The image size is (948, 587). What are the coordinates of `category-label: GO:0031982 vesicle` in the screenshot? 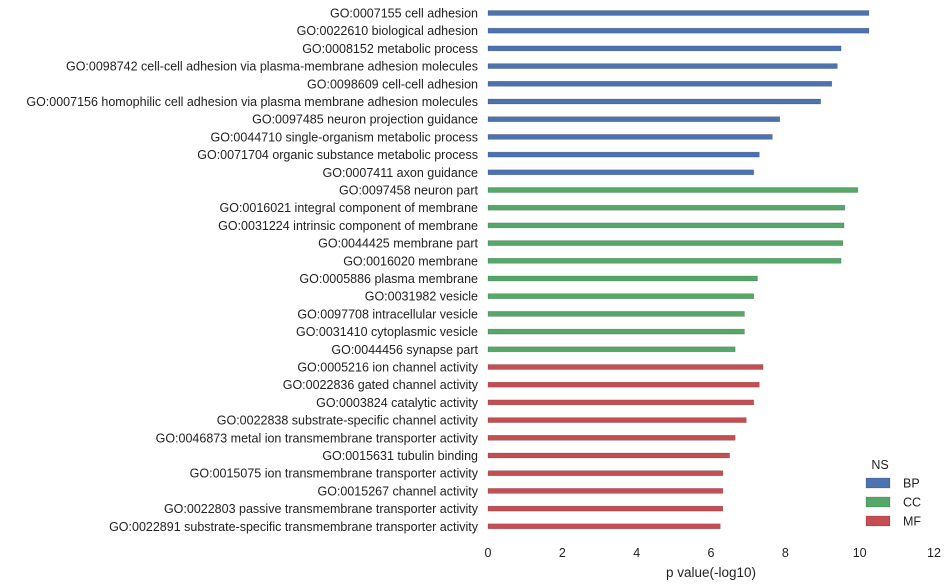 It's located at (421, 297).